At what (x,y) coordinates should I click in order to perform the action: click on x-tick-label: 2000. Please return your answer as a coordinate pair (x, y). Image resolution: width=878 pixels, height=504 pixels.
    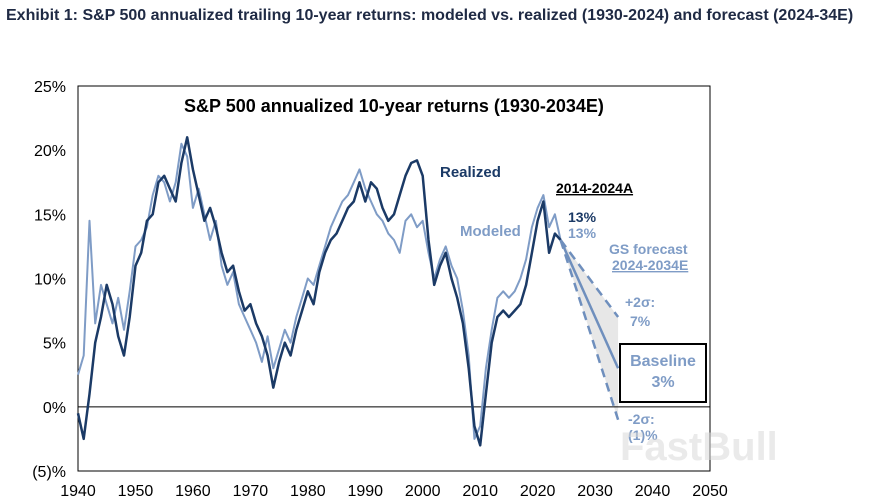
    Looking at the image, I should click on (423, 491).